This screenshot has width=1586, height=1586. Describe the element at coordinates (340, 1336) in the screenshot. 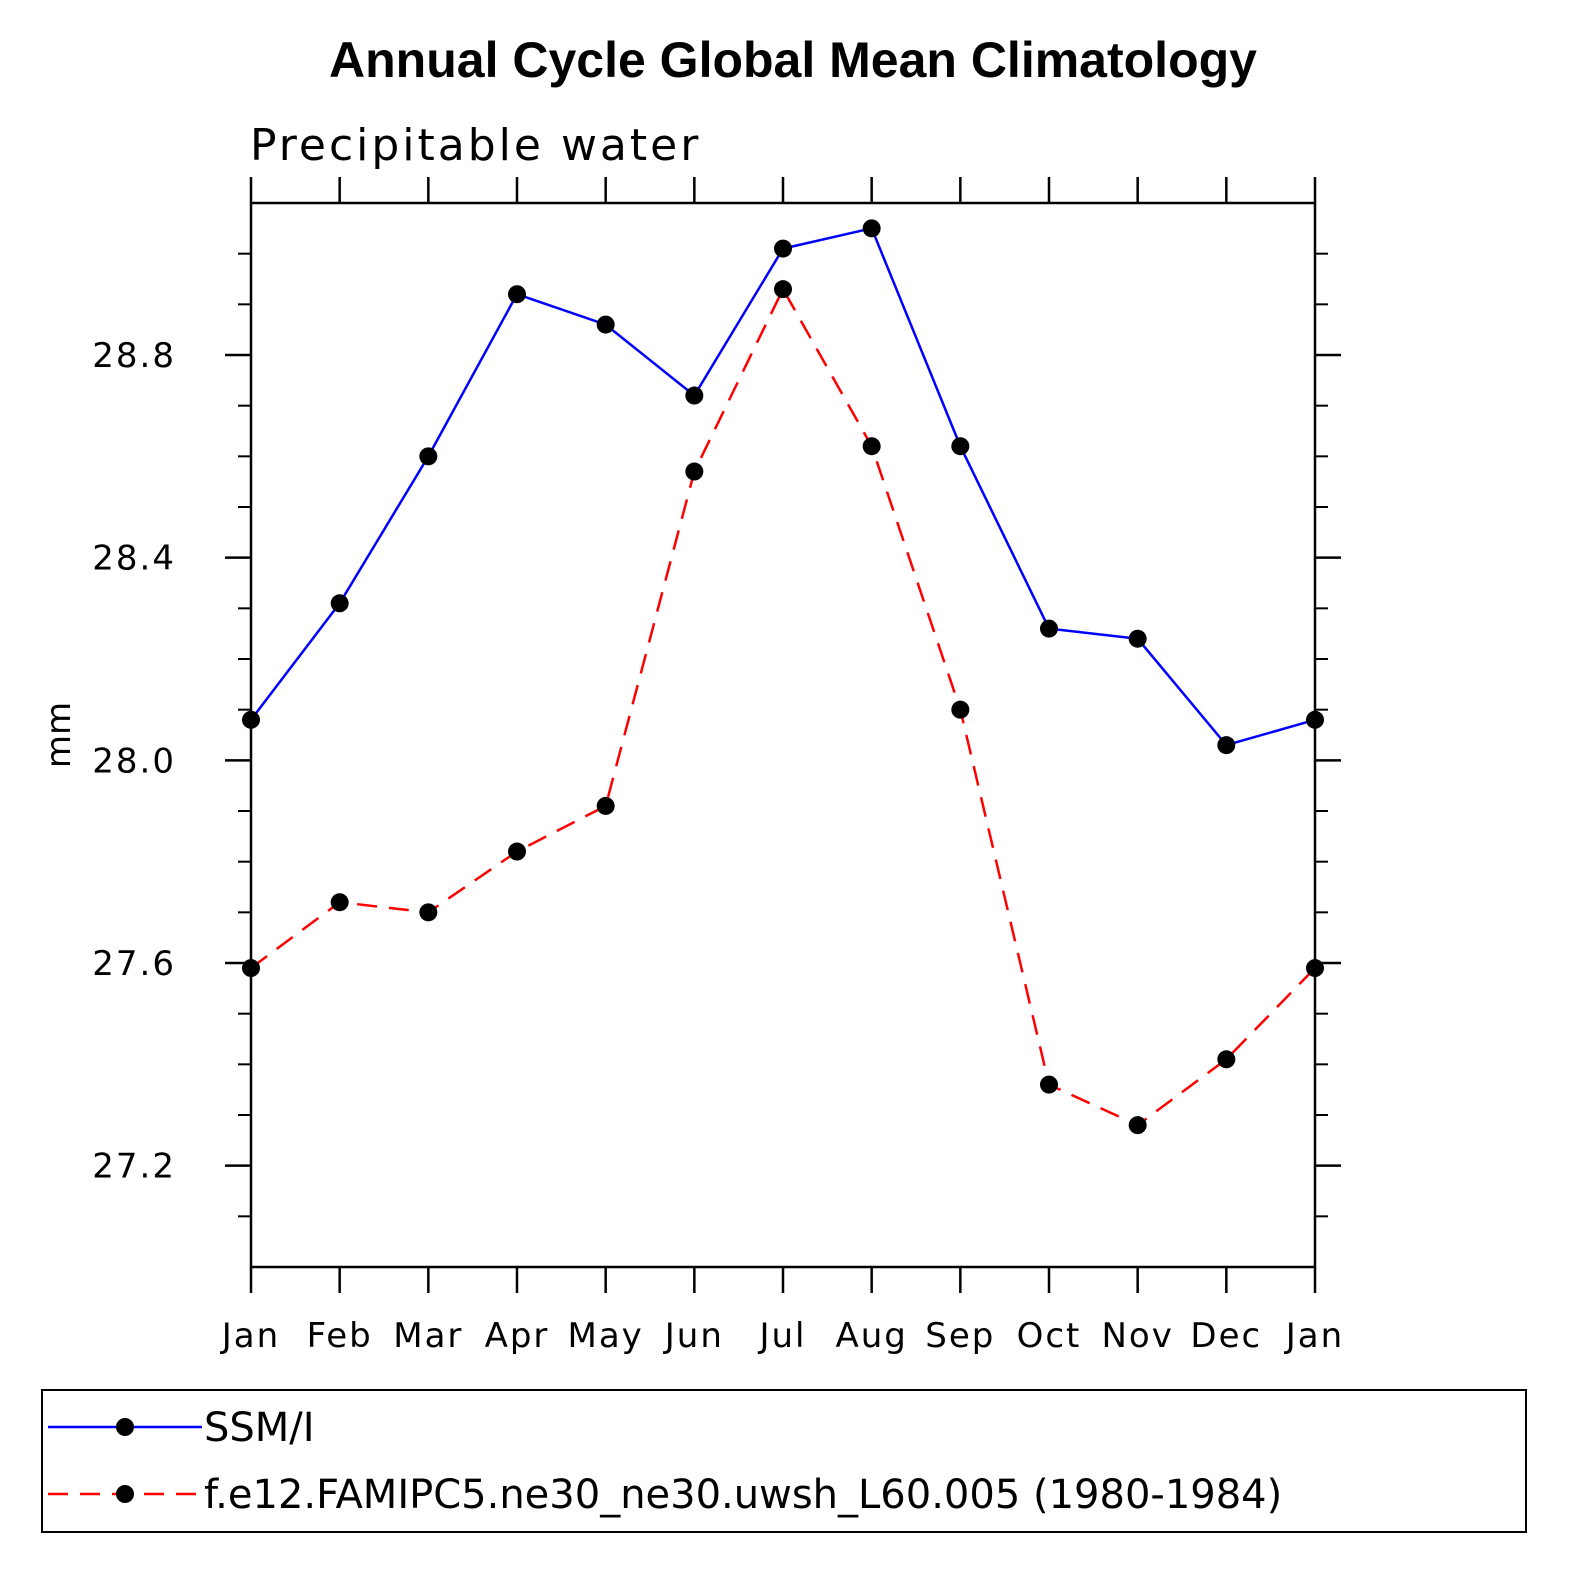

I see `x-tick-label: Feb` at that location.